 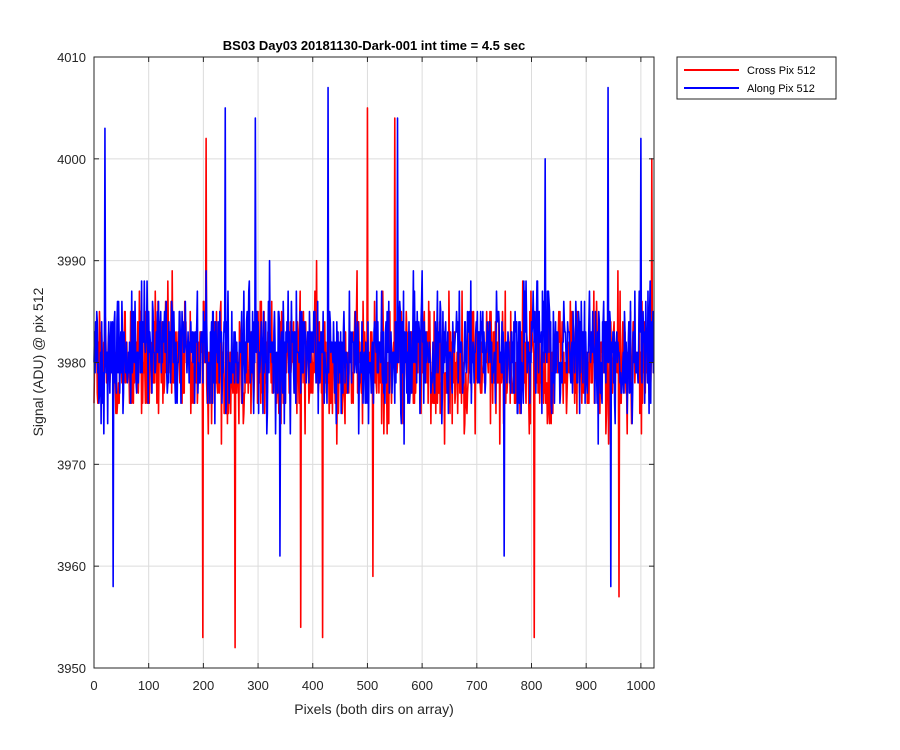 I want to click on y-tick-label: 3960, so click(x=71, y=566).